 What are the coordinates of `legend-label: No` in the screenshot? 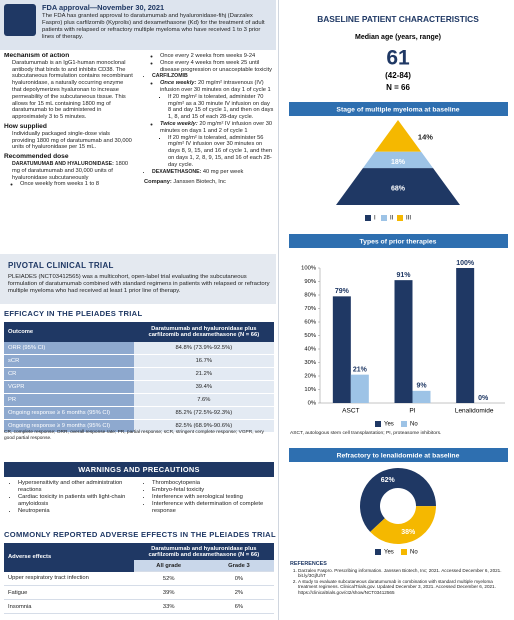 It's located at (414, 553).